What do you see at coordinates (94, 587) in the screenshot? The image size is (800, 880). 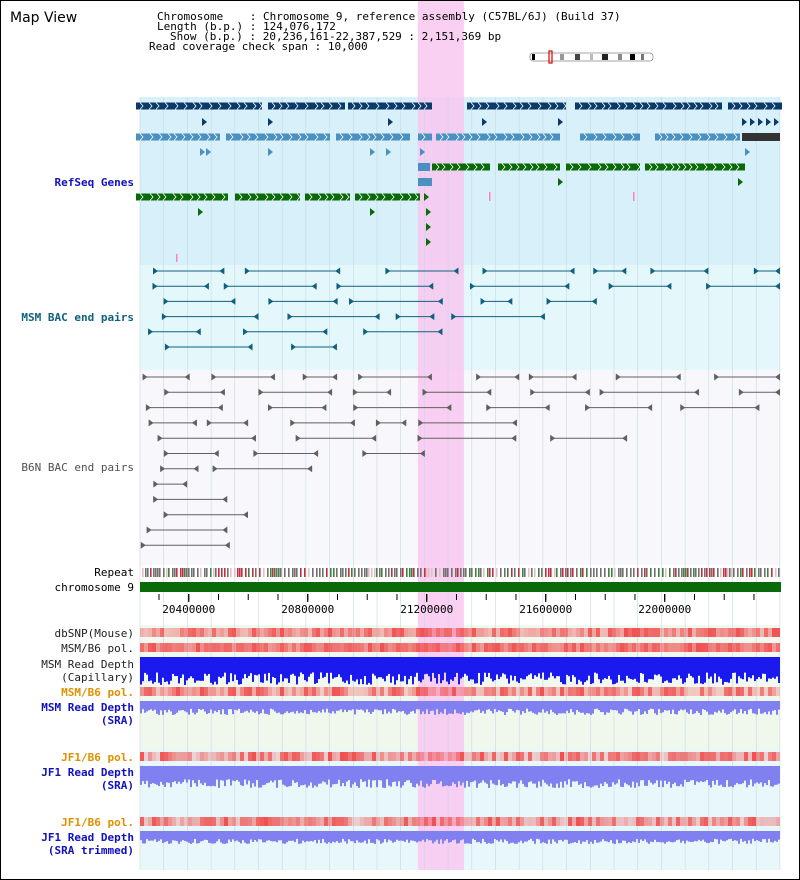 I see `track-label-chromosome: chromosome 9` at bounding box center [94, 587].